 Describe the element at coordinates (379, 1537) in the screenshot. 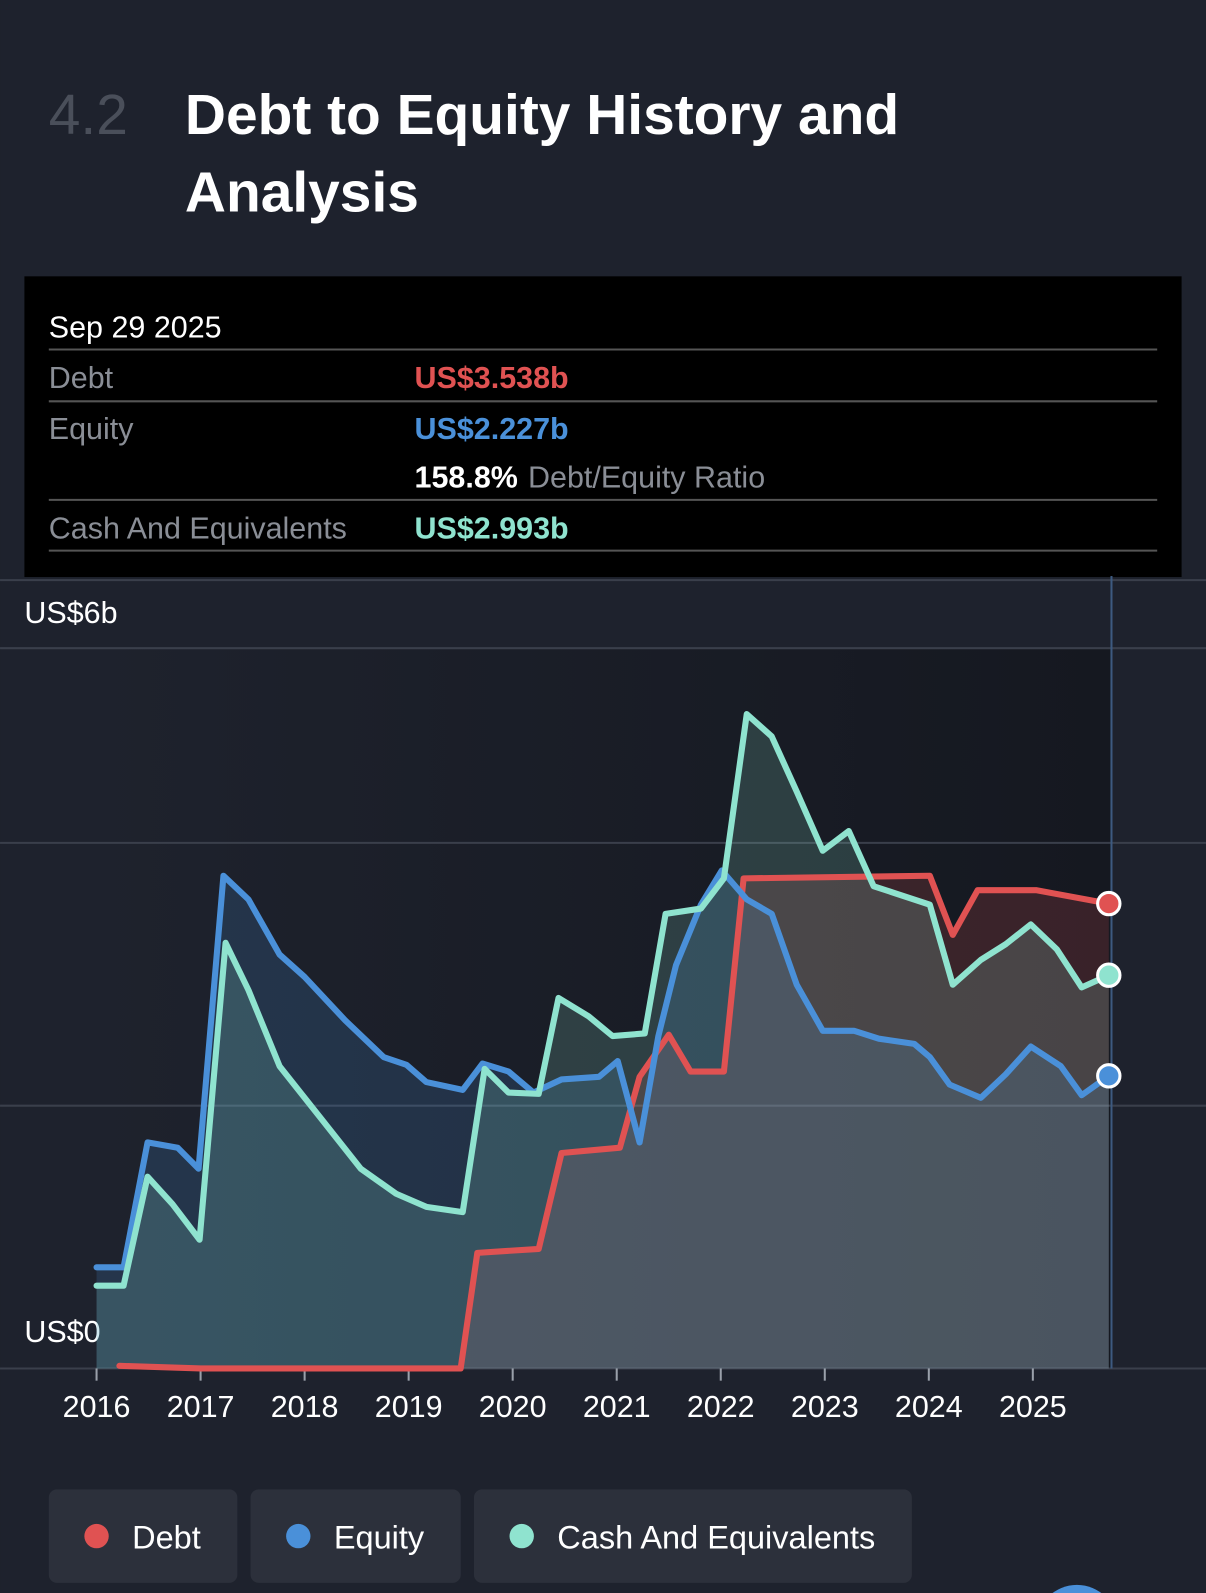

I see `legend-label: Equity` at that location.